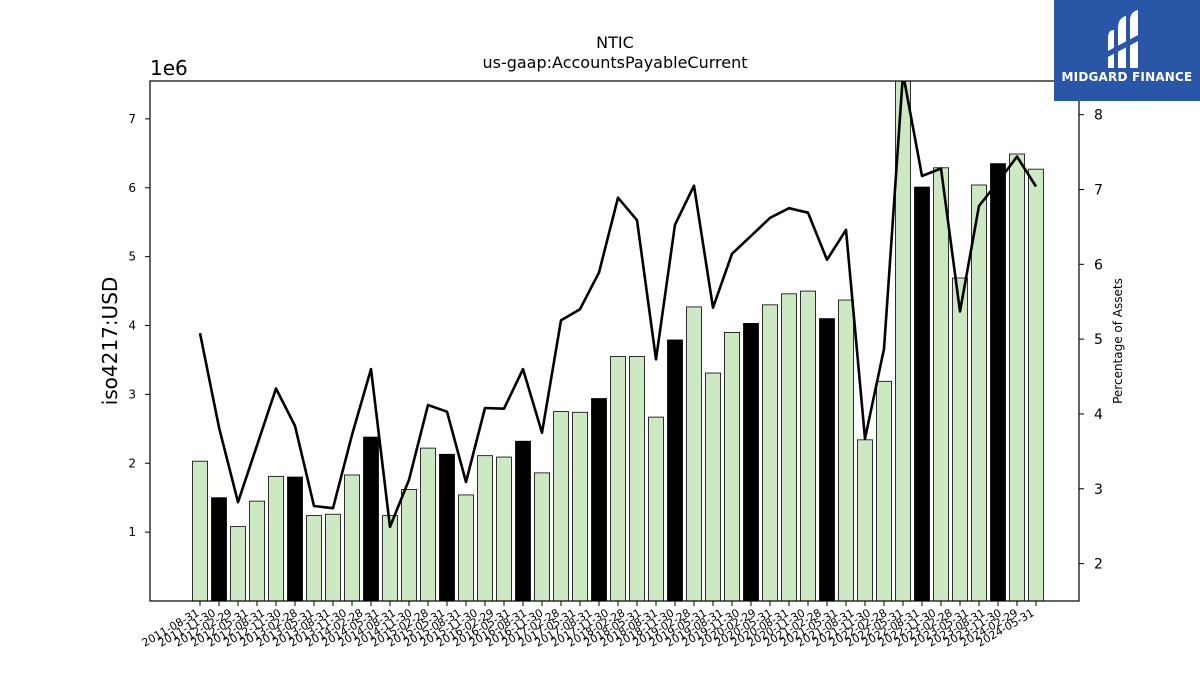  What do you see at coordinates (1098, 116) in the screenshot?
I see `y2-tick-label: 8` at bounding box center [1098, 116].